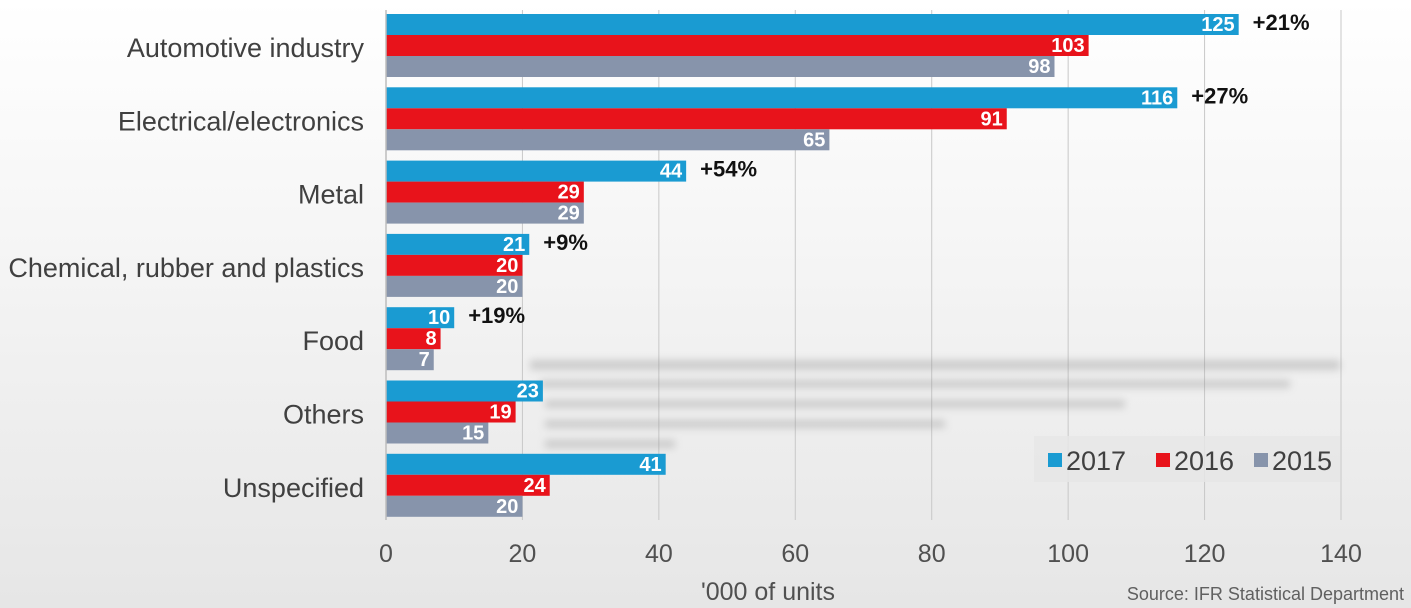  I want to click on data-label-chemical-rubber-and-plastics-2015: 20, so click(507, 287).